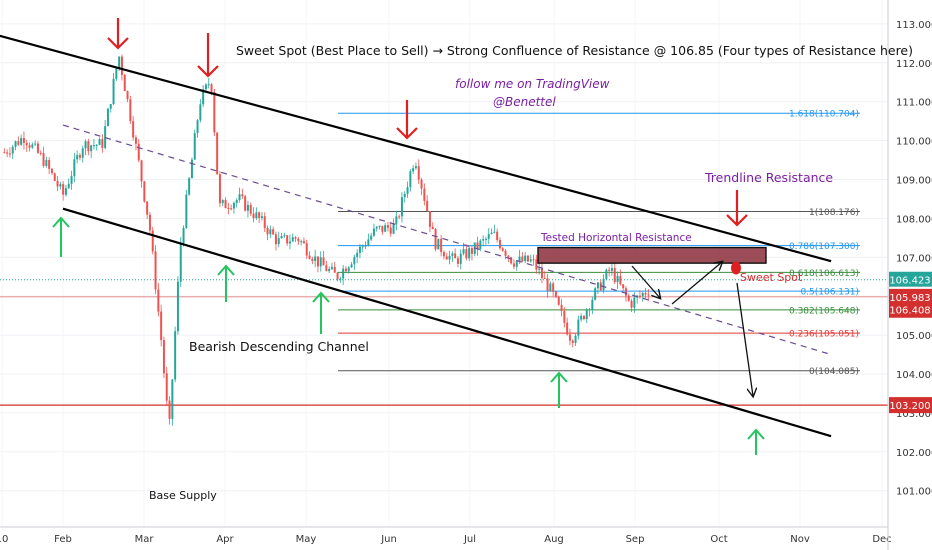 Image resolution: width=932 pixels, height=550 pixels. Describe the element at coordinates (914, 375) in the screenshot. I see `y-tick-label: 104.000` at that location.